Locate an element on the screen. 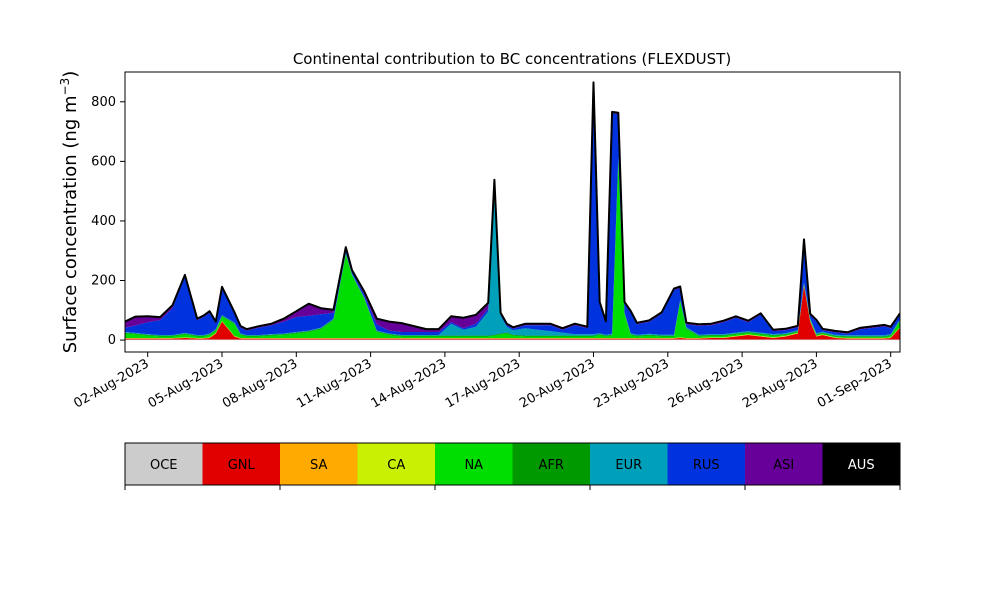  y-tick-label: 600 is located at coordinates (103, 161).